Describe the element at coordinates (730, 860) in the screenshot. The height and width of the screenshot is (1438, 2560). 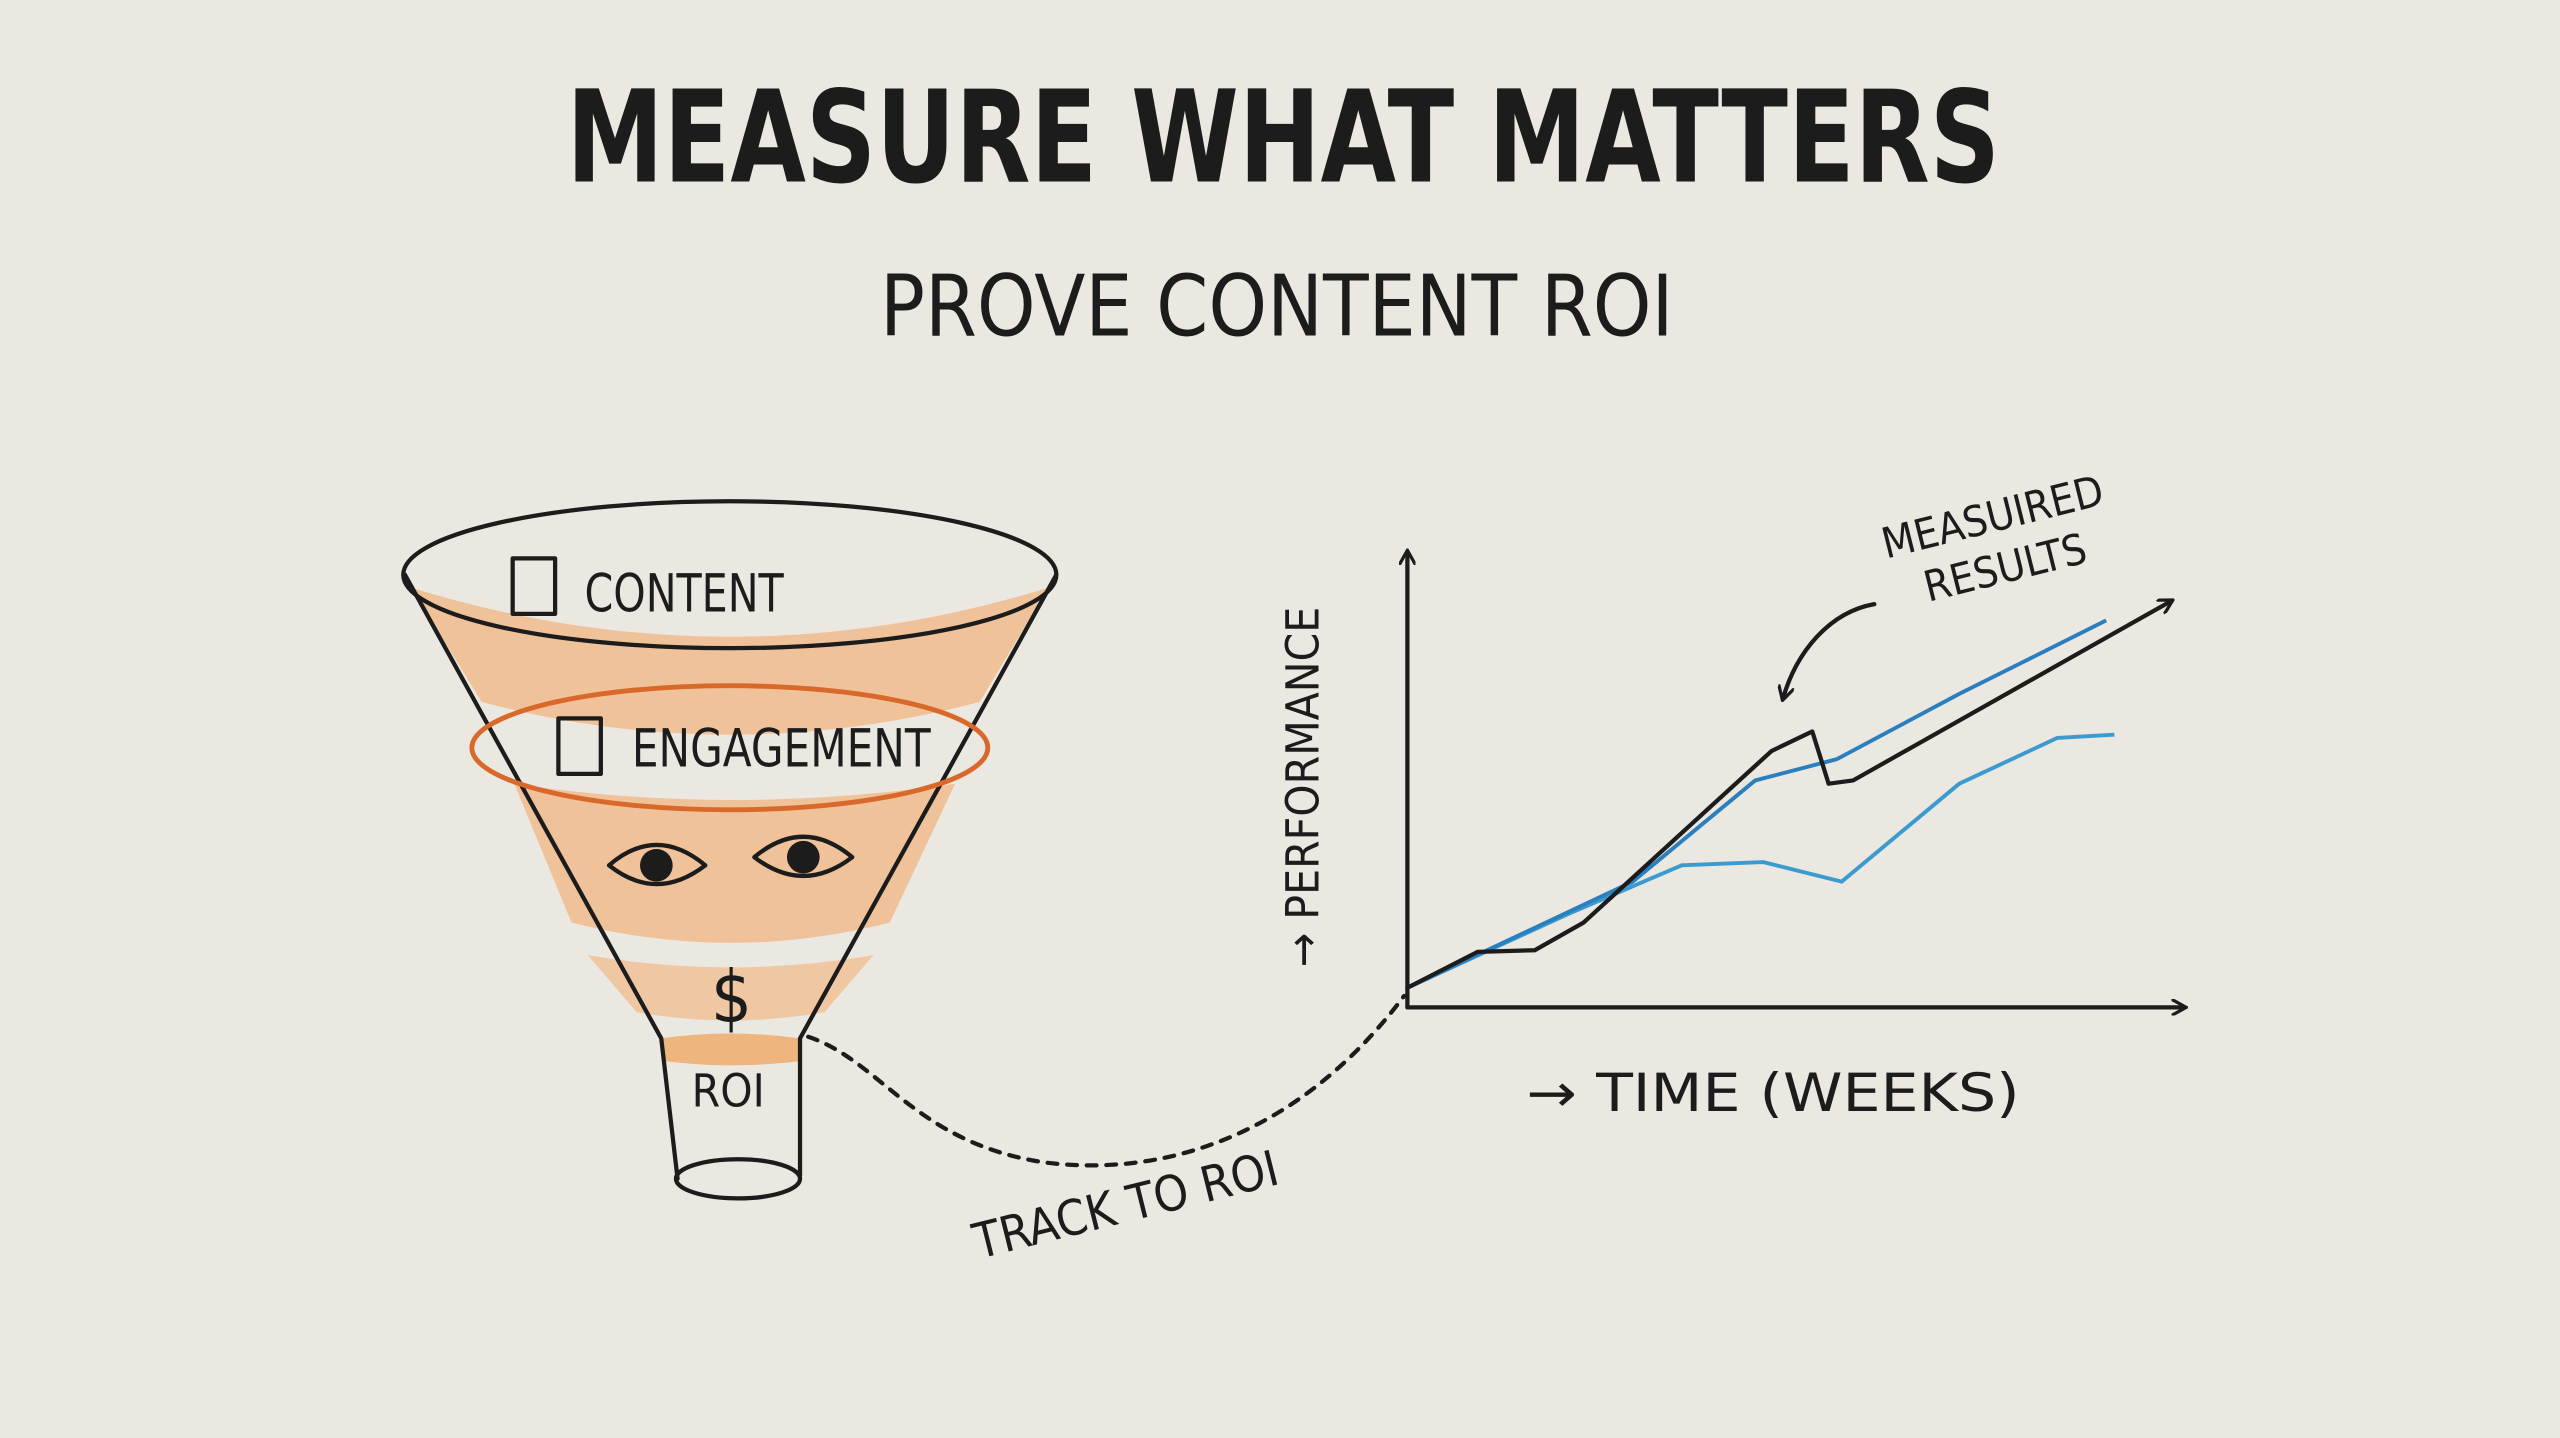
I see `eyes` at that location.